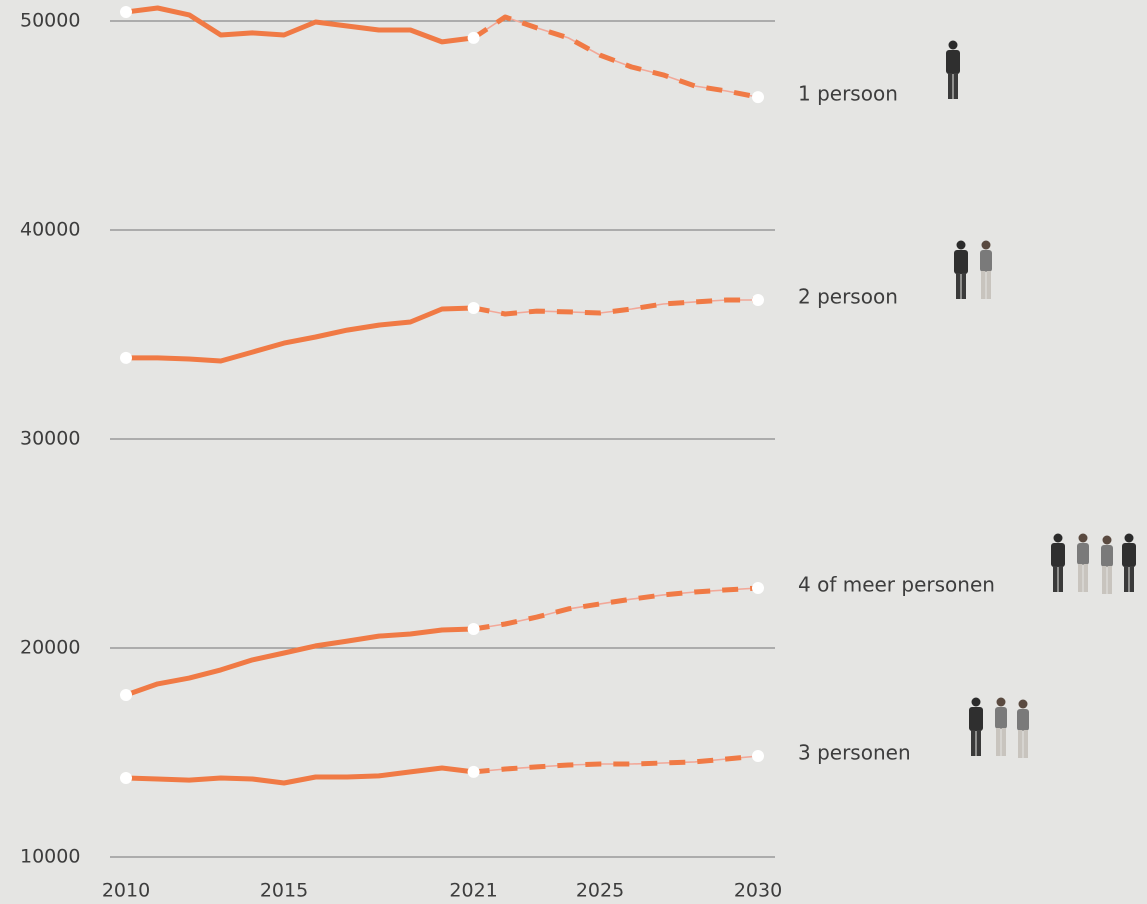 The width and height of the screenshot is (1147, 904). What do you see at coordinates (600, 891) in the screenshot?
I see `x-tick-label: 2025` at bounding box center [600, 891].